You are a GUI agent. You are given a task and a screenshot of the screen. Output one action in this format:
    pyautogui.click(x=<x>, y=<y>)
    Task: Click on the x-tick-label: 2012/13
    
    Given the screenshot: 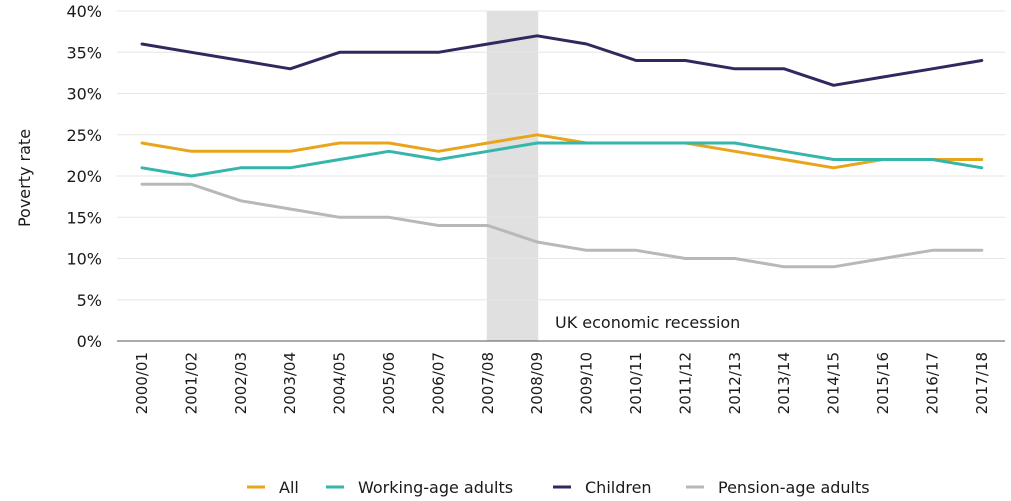 What is the action you would take?
    pyautogui.click(x=735, y=383)
    